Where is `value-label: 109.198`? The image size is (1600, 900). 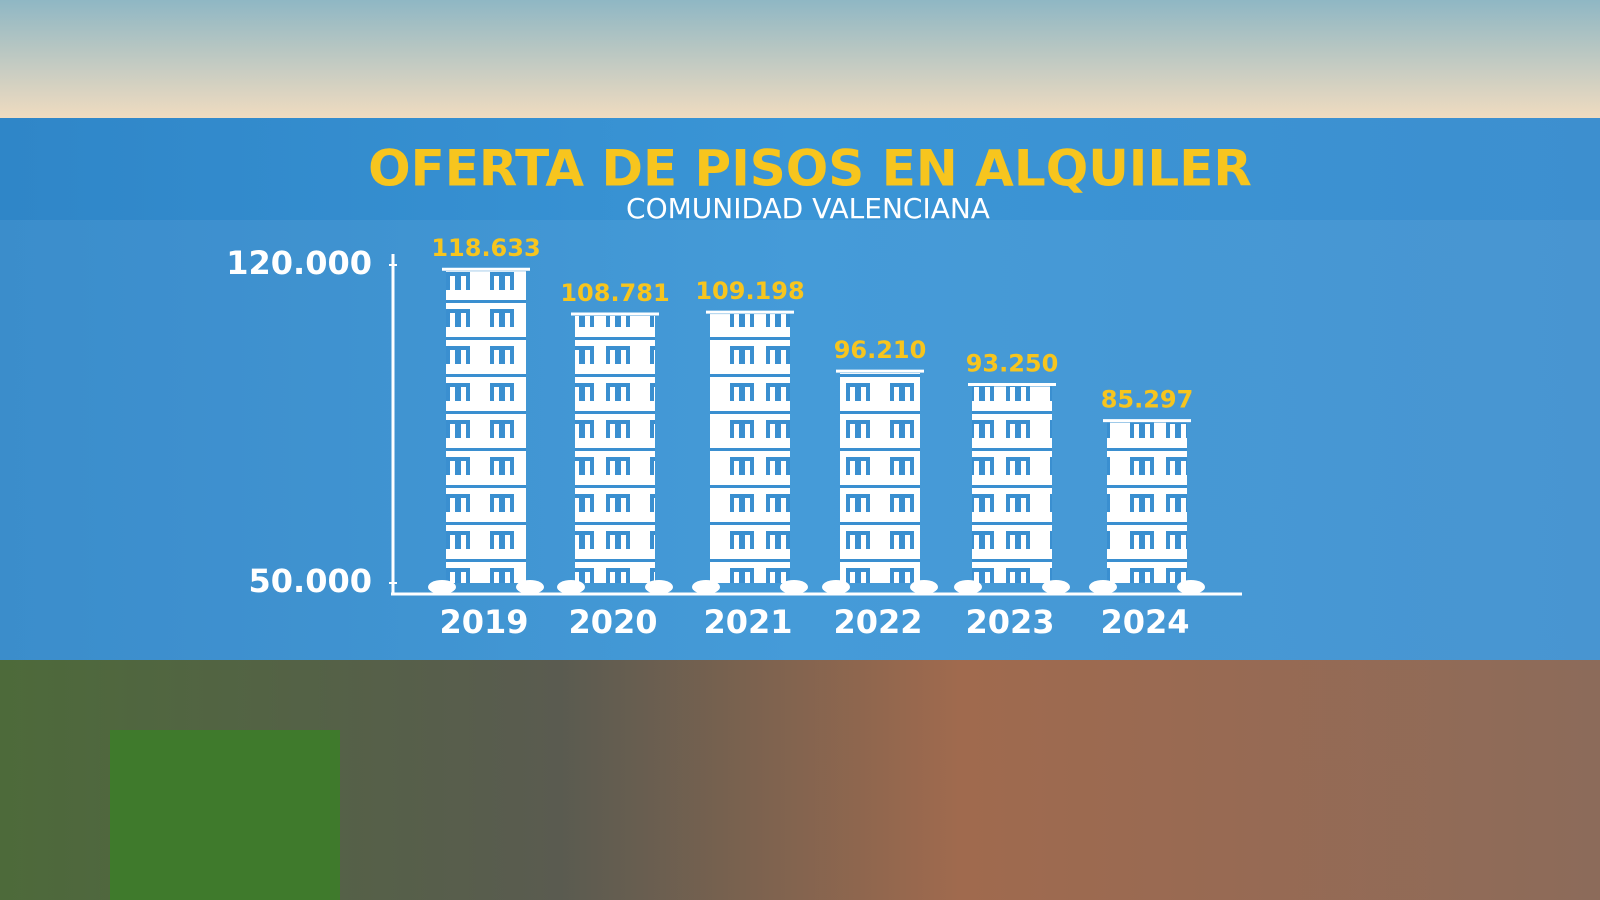
value-label: 109.198 is located at coordinates (749, 291).